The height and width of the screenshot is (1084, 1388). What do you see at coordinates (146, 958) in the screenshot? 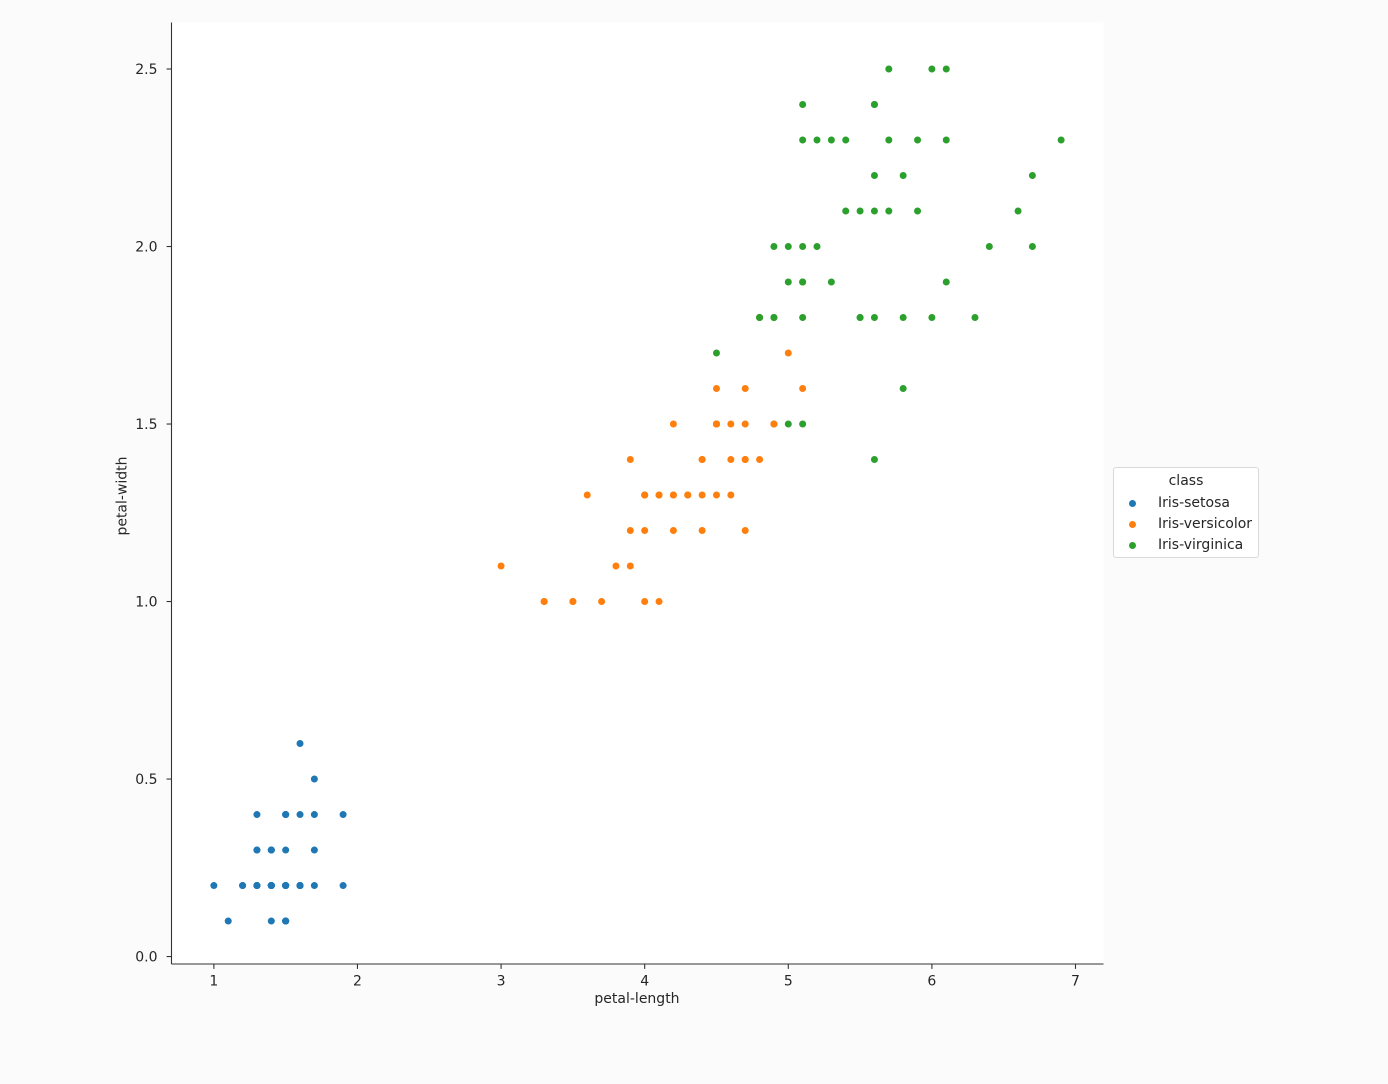
I see `y-tick-label: 0.0` at bounding box center [146, 958].